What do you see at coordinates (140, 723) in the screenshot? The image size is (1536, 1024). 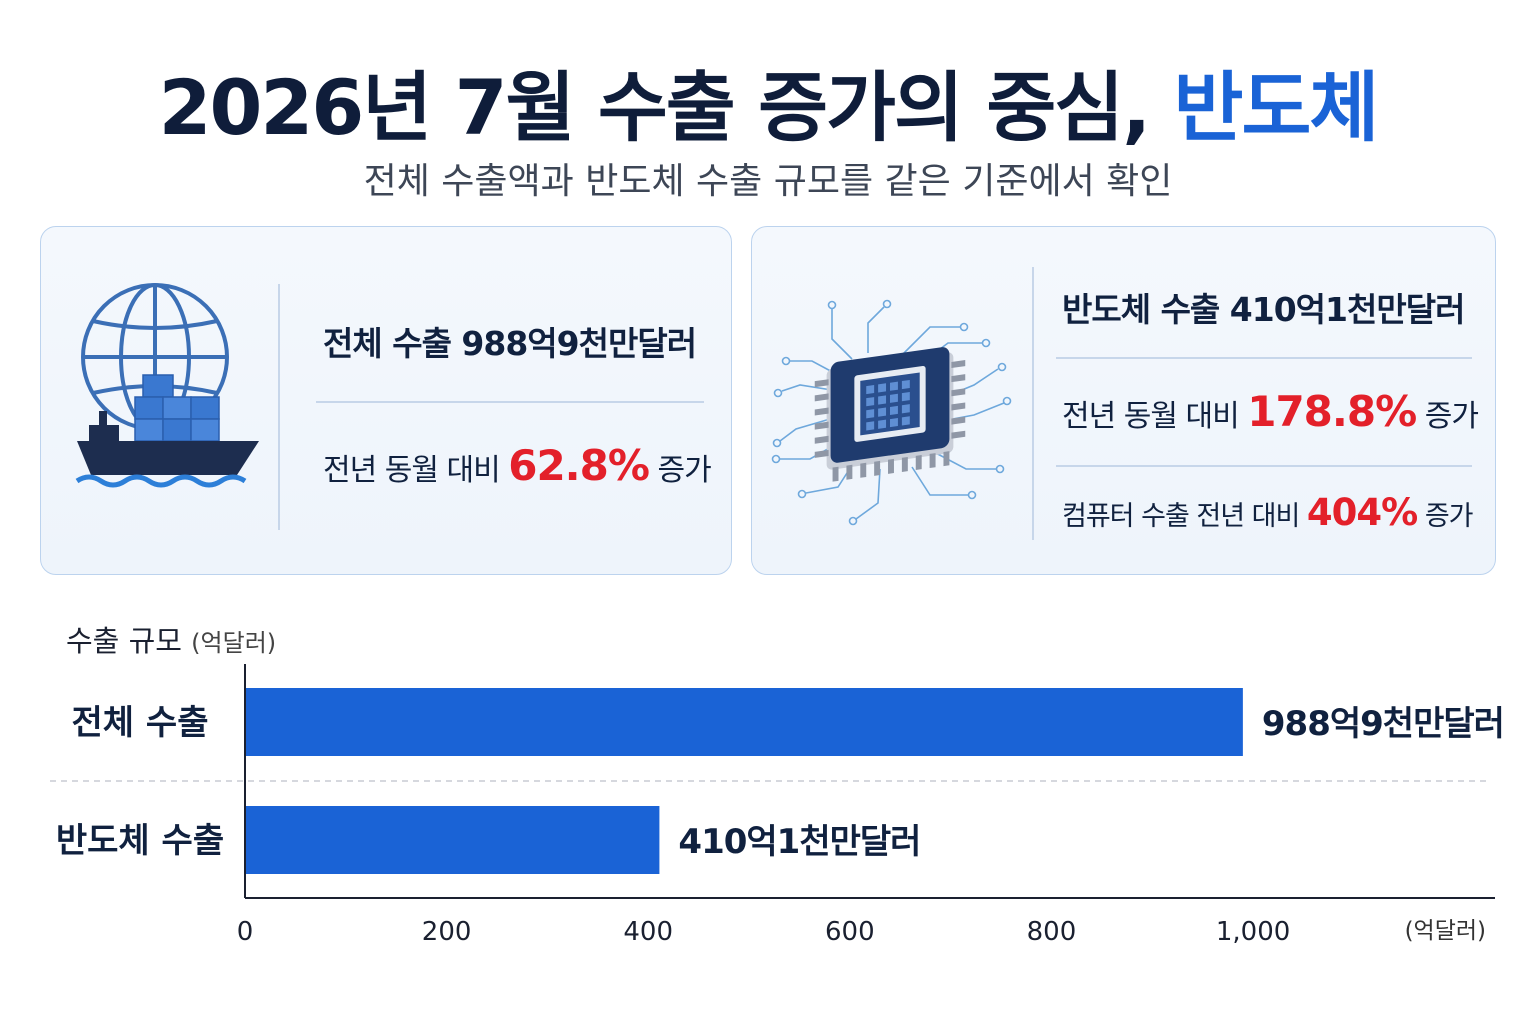 I see `category-label: 전체 수출` at bounding box center [140, 723].